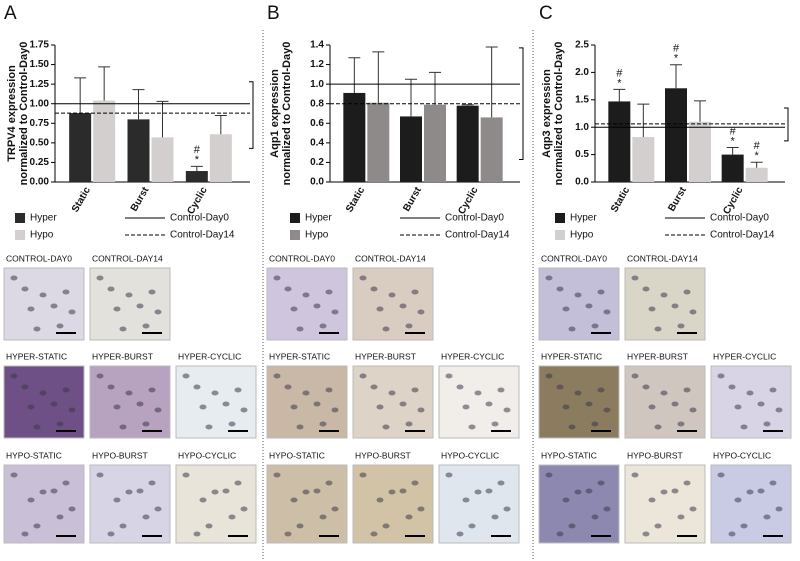  Describe the element at coordinates (295, 218) in the screenshot. I see `legend-swatch` at that location.